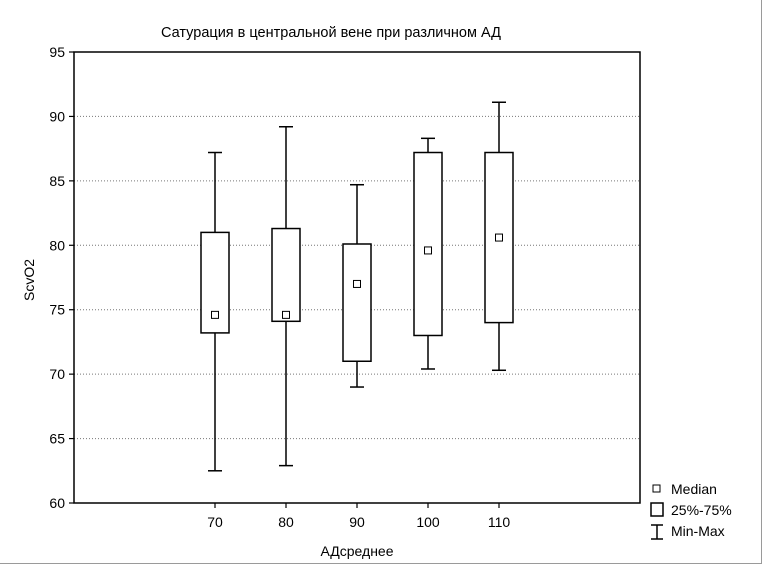 The image size is (763, 565). Describe the element at coordinates (29, 280) in the screenshot. I see `y-axis-label: ScvO2` at that location.